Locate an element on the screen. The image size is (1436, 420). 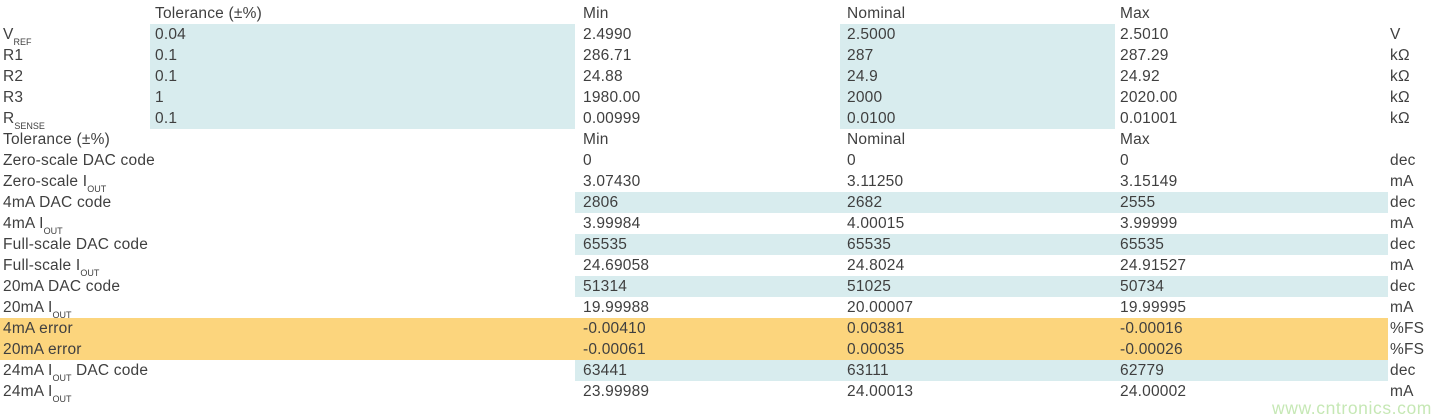
column-header-max: Max is located at coordinates (1135, 13).